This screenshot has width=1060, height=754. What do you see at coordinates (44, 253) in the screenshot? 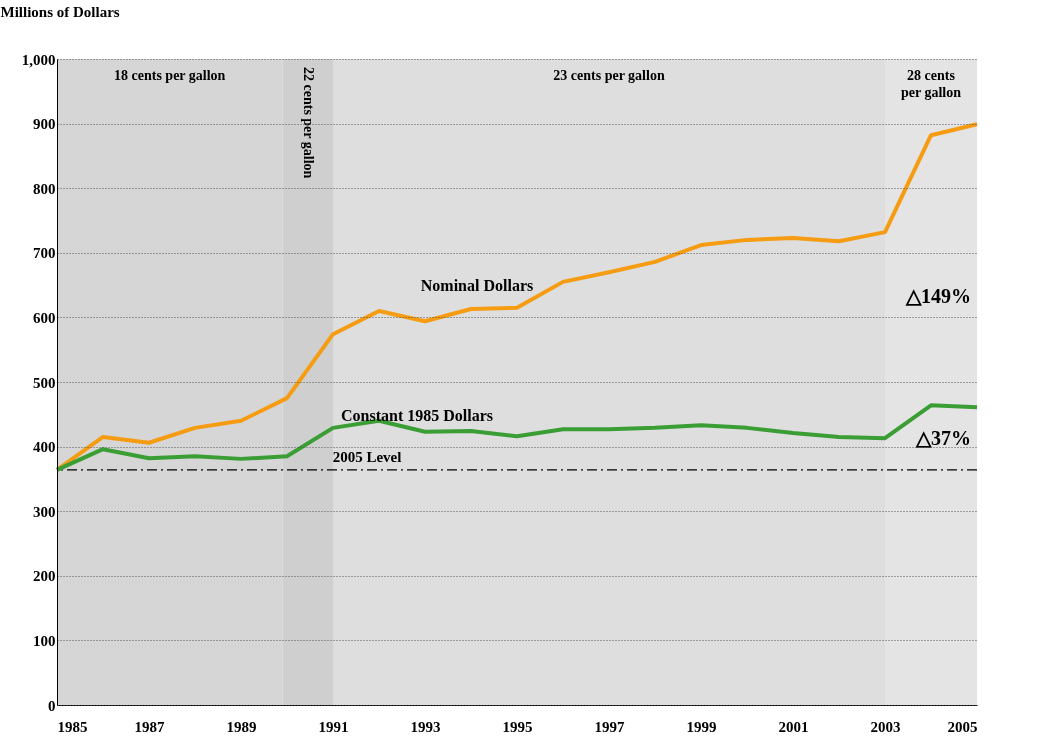
I see `y-tick-label: 700` at bounding box center [44, 253].